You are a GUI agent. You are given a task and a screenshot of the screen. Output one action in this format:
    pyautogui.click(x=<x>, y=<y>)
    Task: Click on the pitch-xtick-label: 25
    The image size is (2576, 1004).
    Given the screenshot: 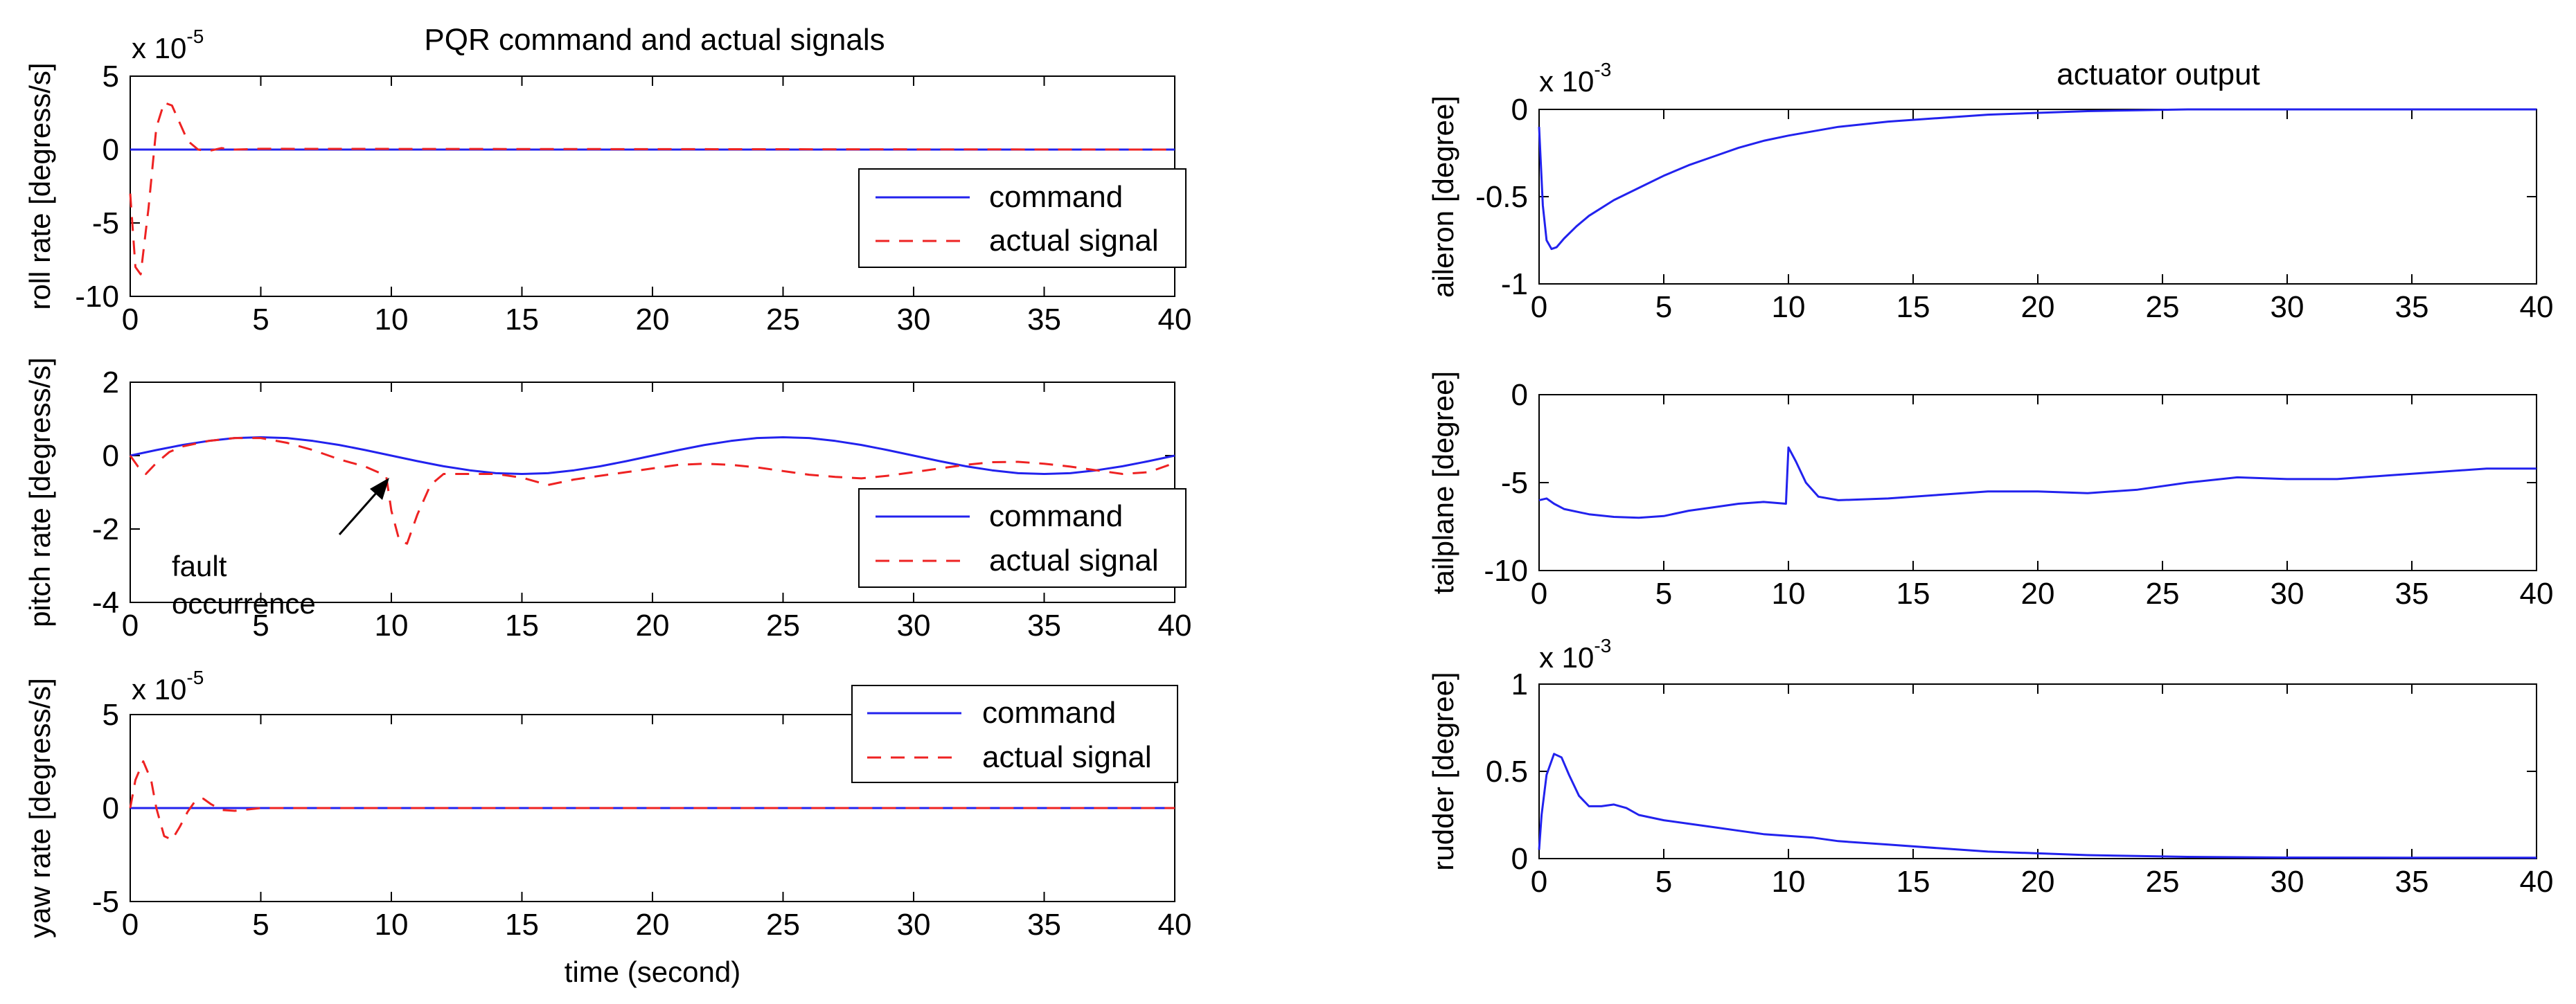 What is the action you would take?
    pyautogui.click(x=783, y=626)
    